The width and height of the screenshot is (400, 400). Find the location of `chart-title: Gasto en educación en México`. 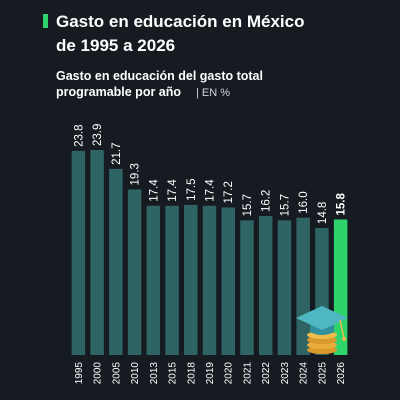

chart-title: Gasto en educación en México is located at coordinates (180, 21).